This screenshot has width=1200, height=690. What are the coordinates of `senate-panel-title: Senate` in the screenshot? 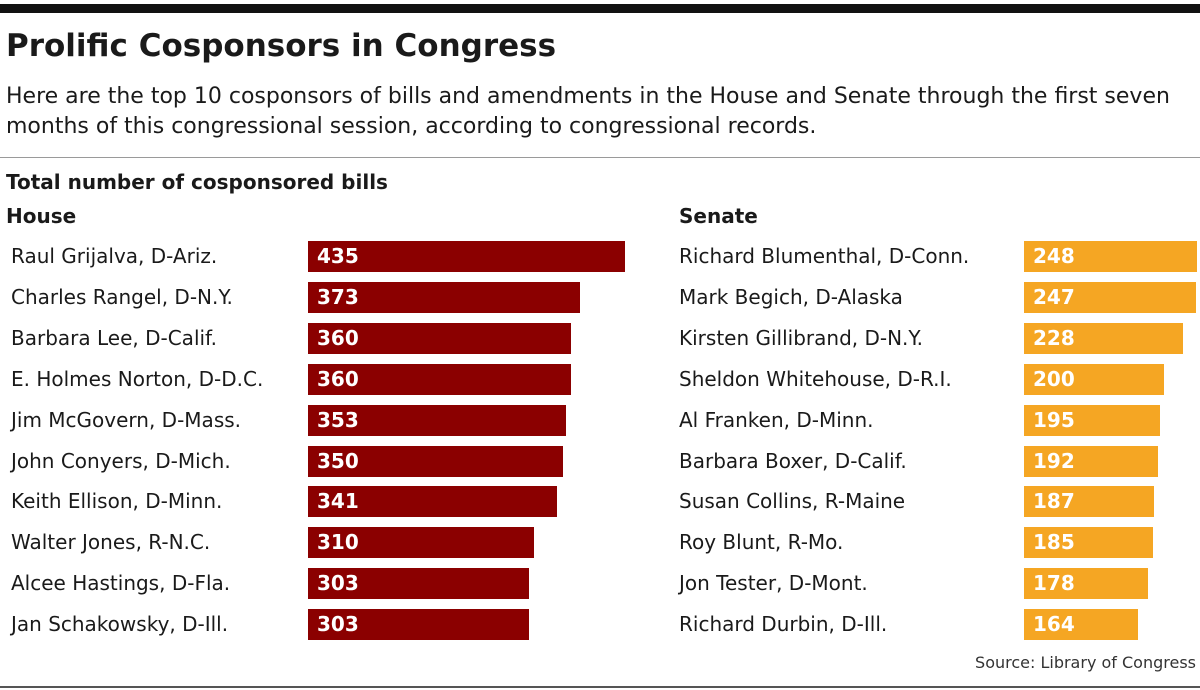 It's located at (718, 216).